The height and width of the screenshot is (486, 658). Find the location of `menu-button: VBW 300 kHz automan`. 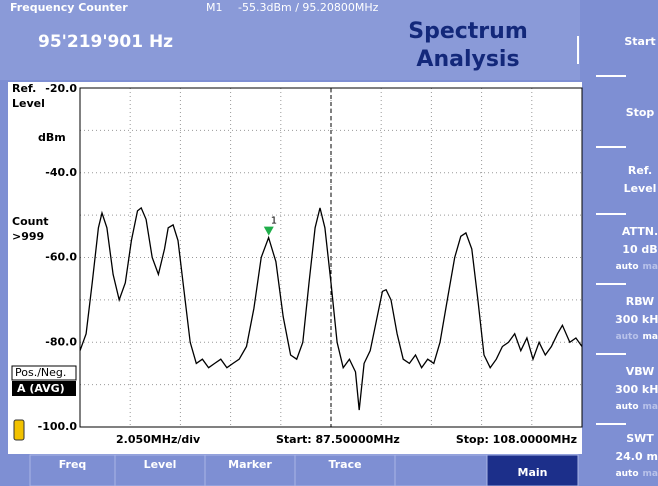

menu-button: VBW 300 kHz automan is located at coordinates (620, 390).